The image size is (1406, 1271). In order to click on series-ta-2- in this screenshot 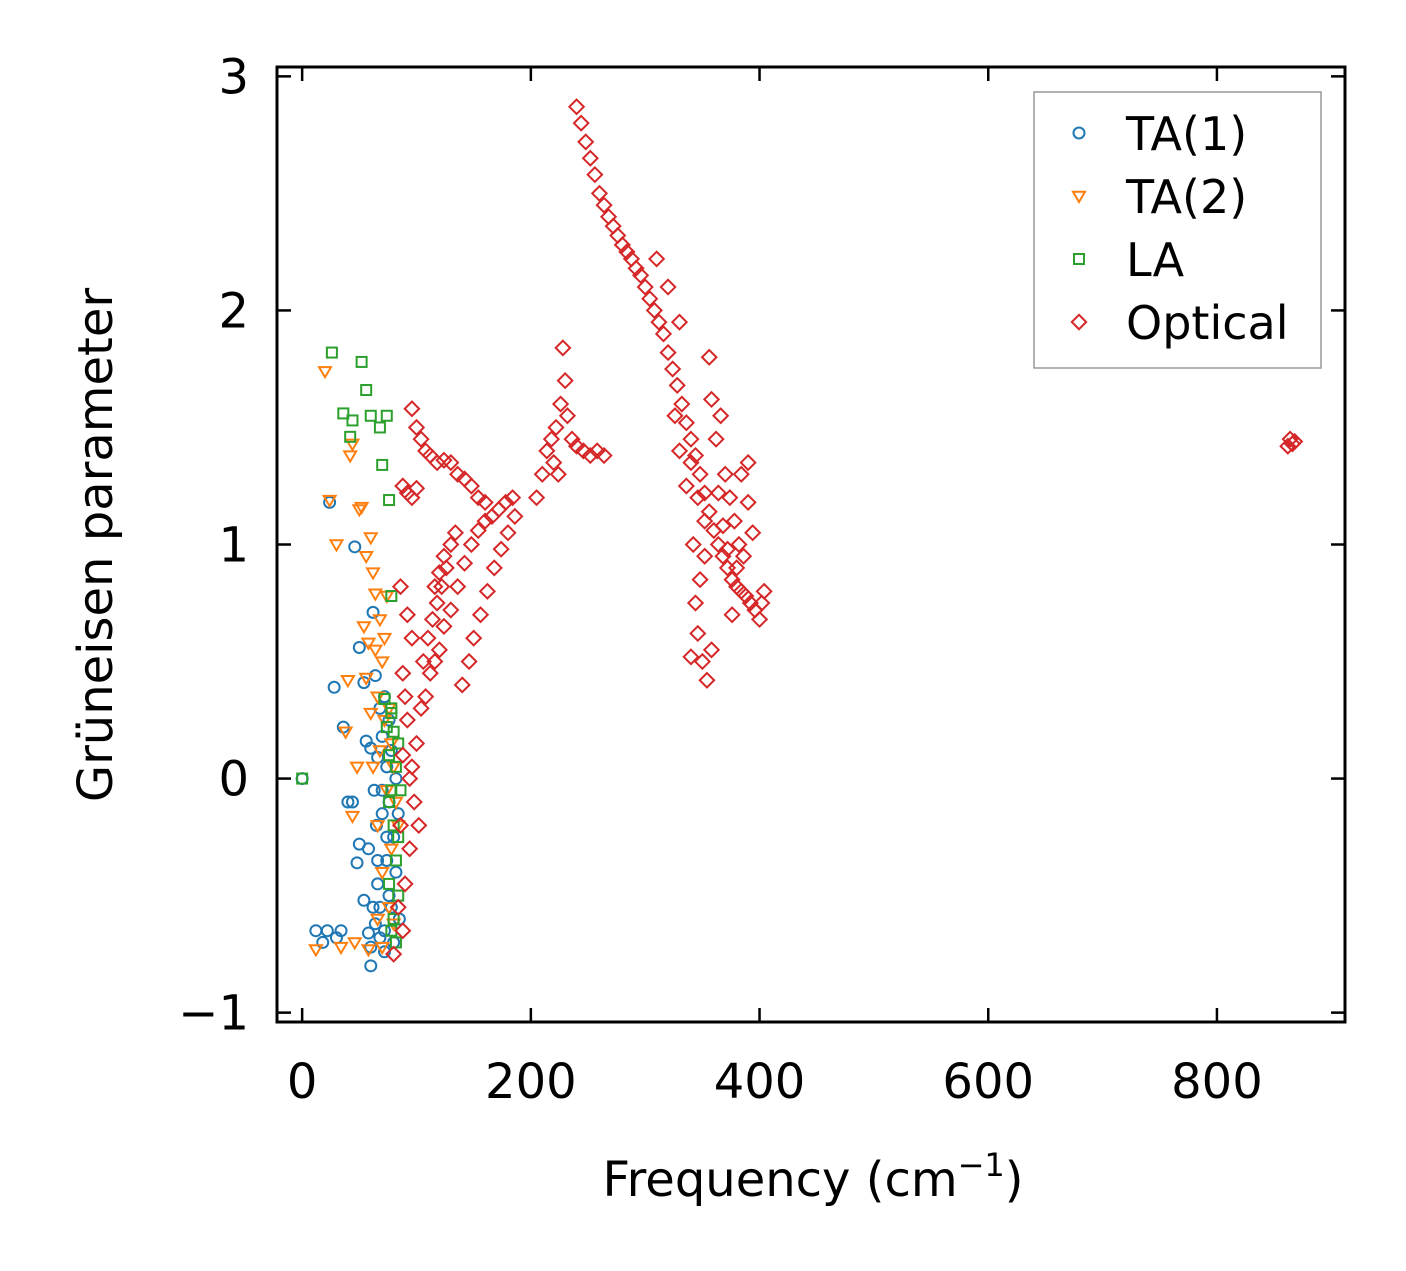, I will do `click(357, 662)`.